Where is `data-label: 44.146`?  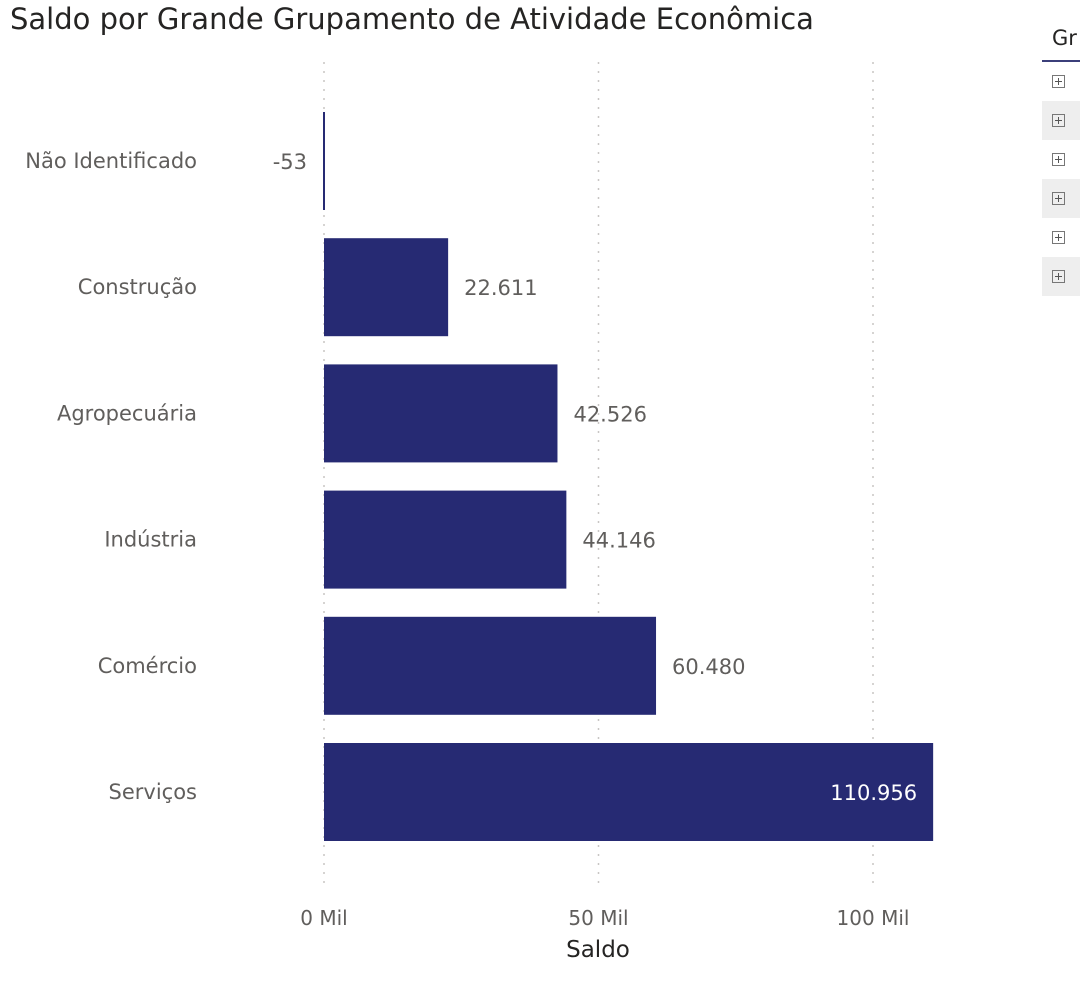 data-label: 44.146 is located at coordinates (618, 541).